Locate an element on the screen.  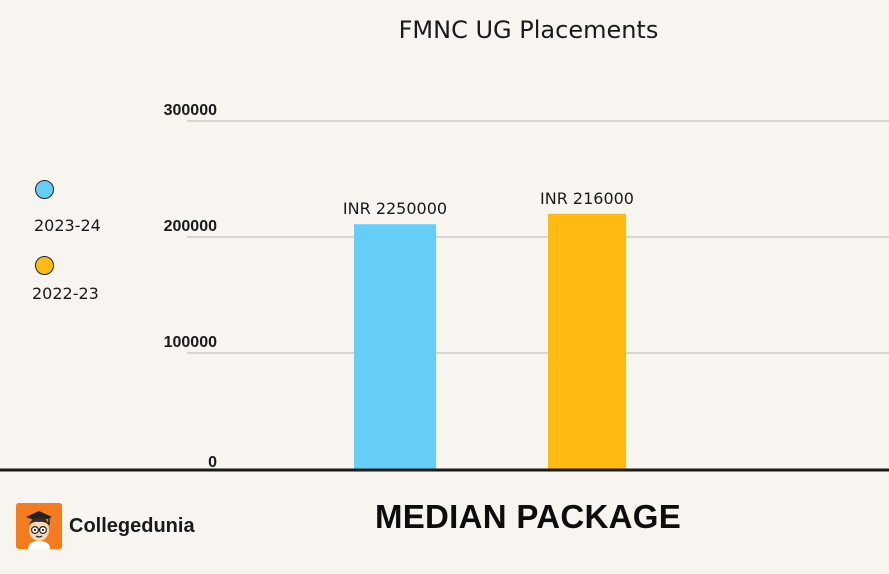
legend-label-2022-23: 2022-23 is located at coordinates (65, 293).